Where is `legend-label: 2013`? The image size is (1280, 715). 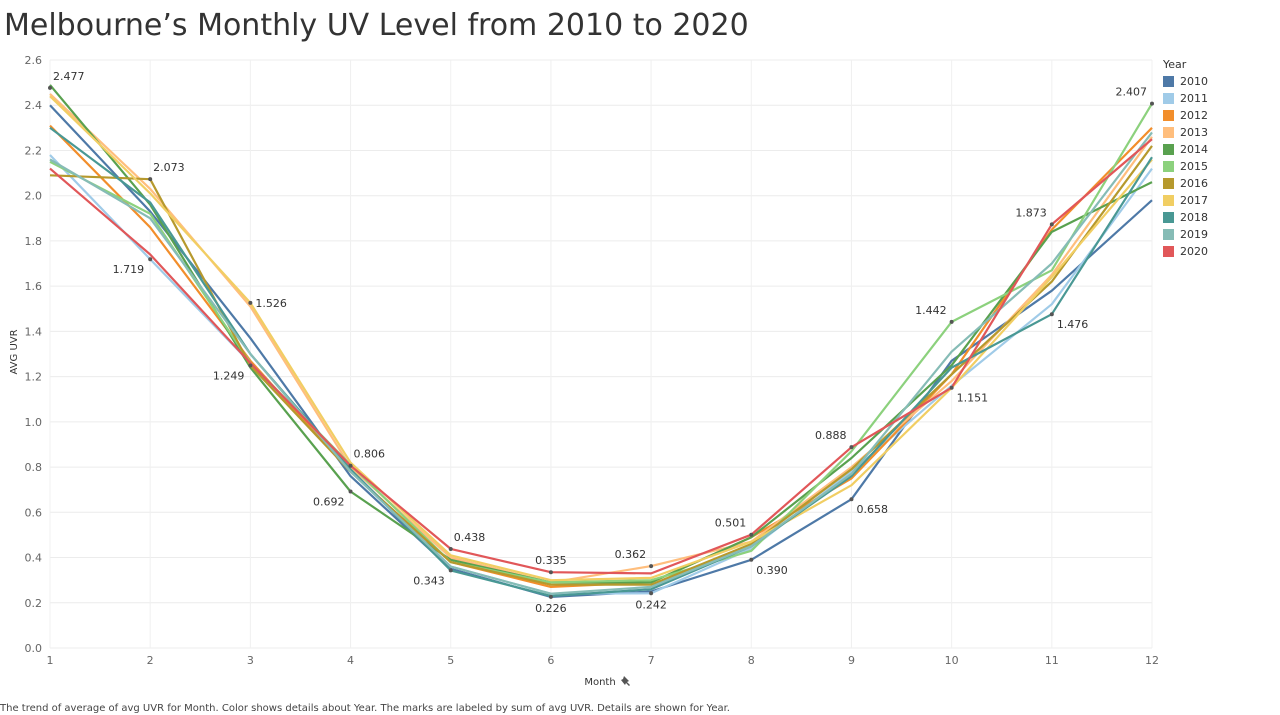
legend-label: 2013 is located at coordinates (1194, 132).